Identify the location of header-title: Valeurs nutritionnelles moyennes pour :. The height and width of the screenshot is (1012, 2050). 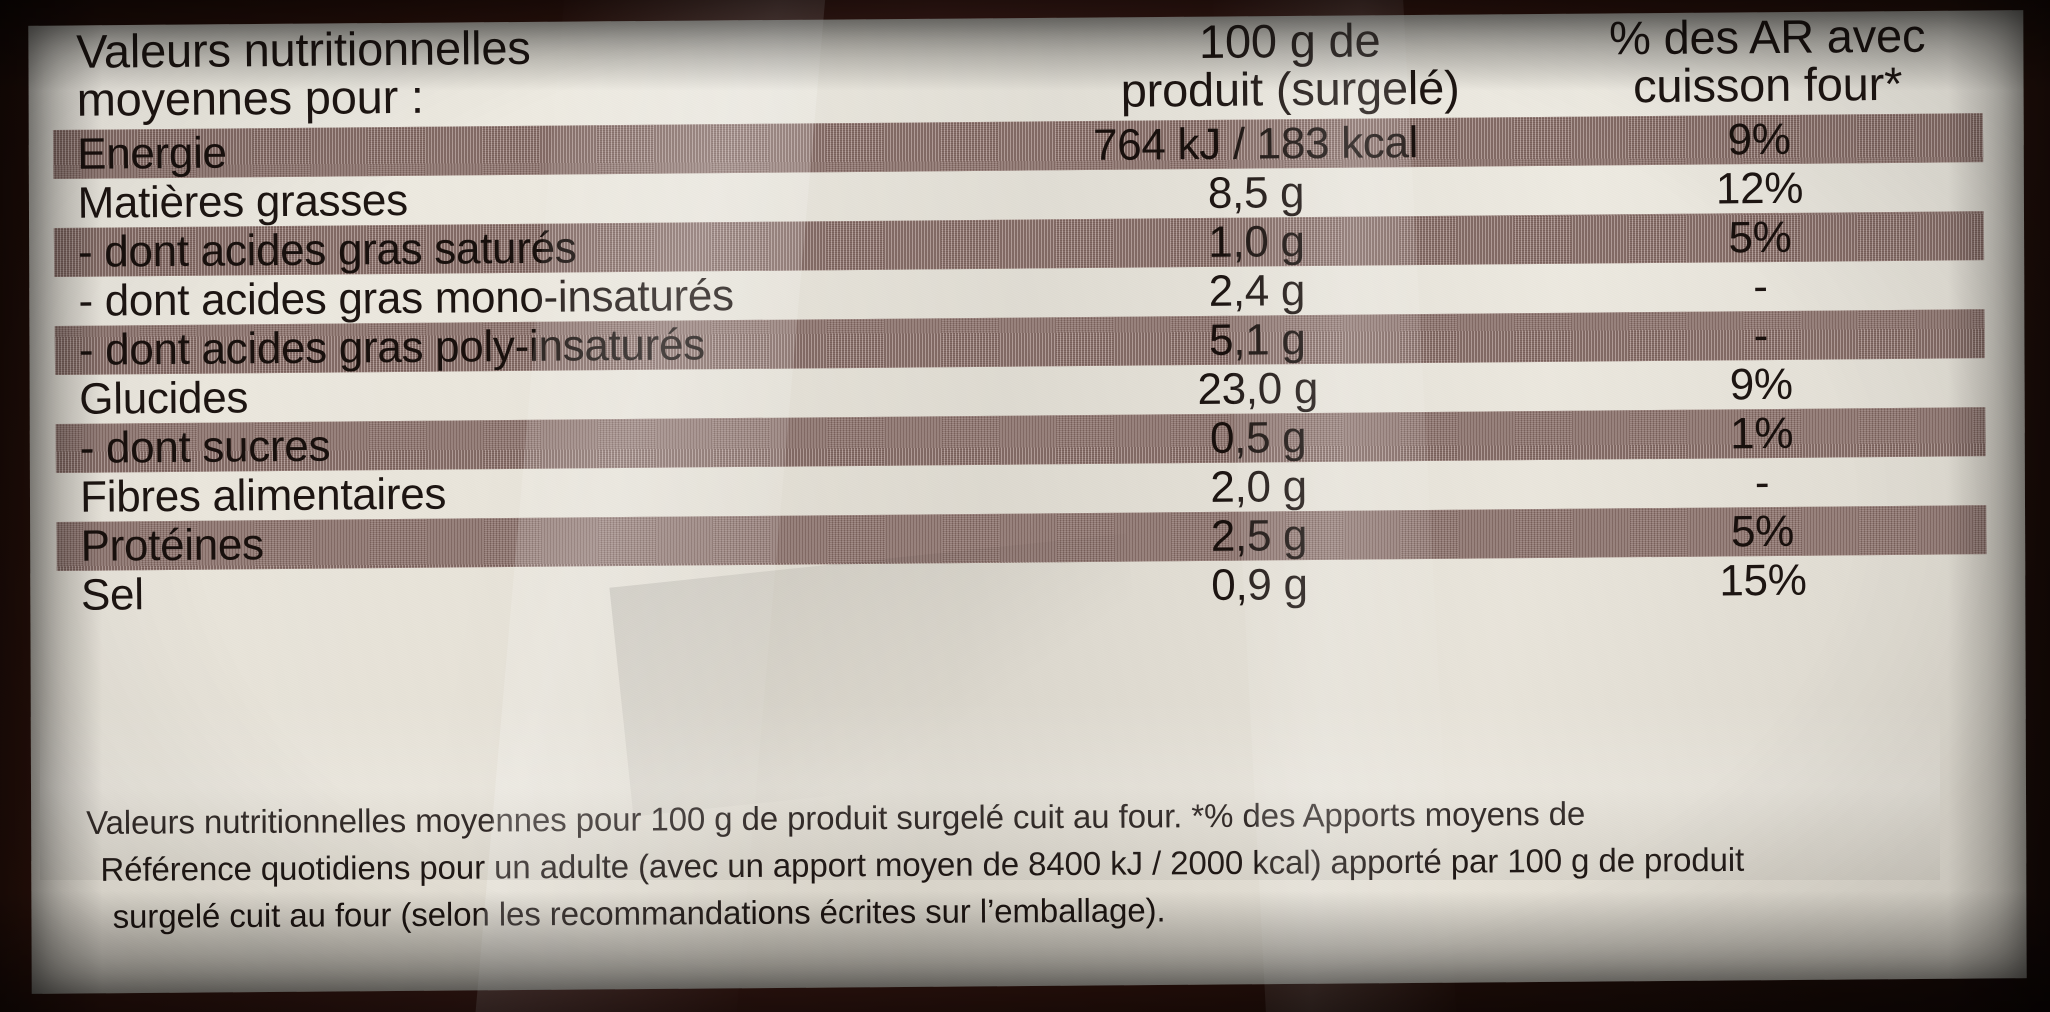
(540, 71).